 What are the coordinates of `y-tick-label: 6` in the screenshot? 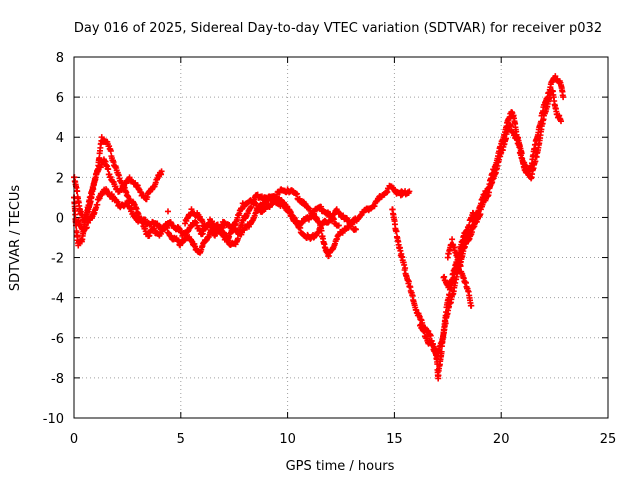 It's located at (60, 98).